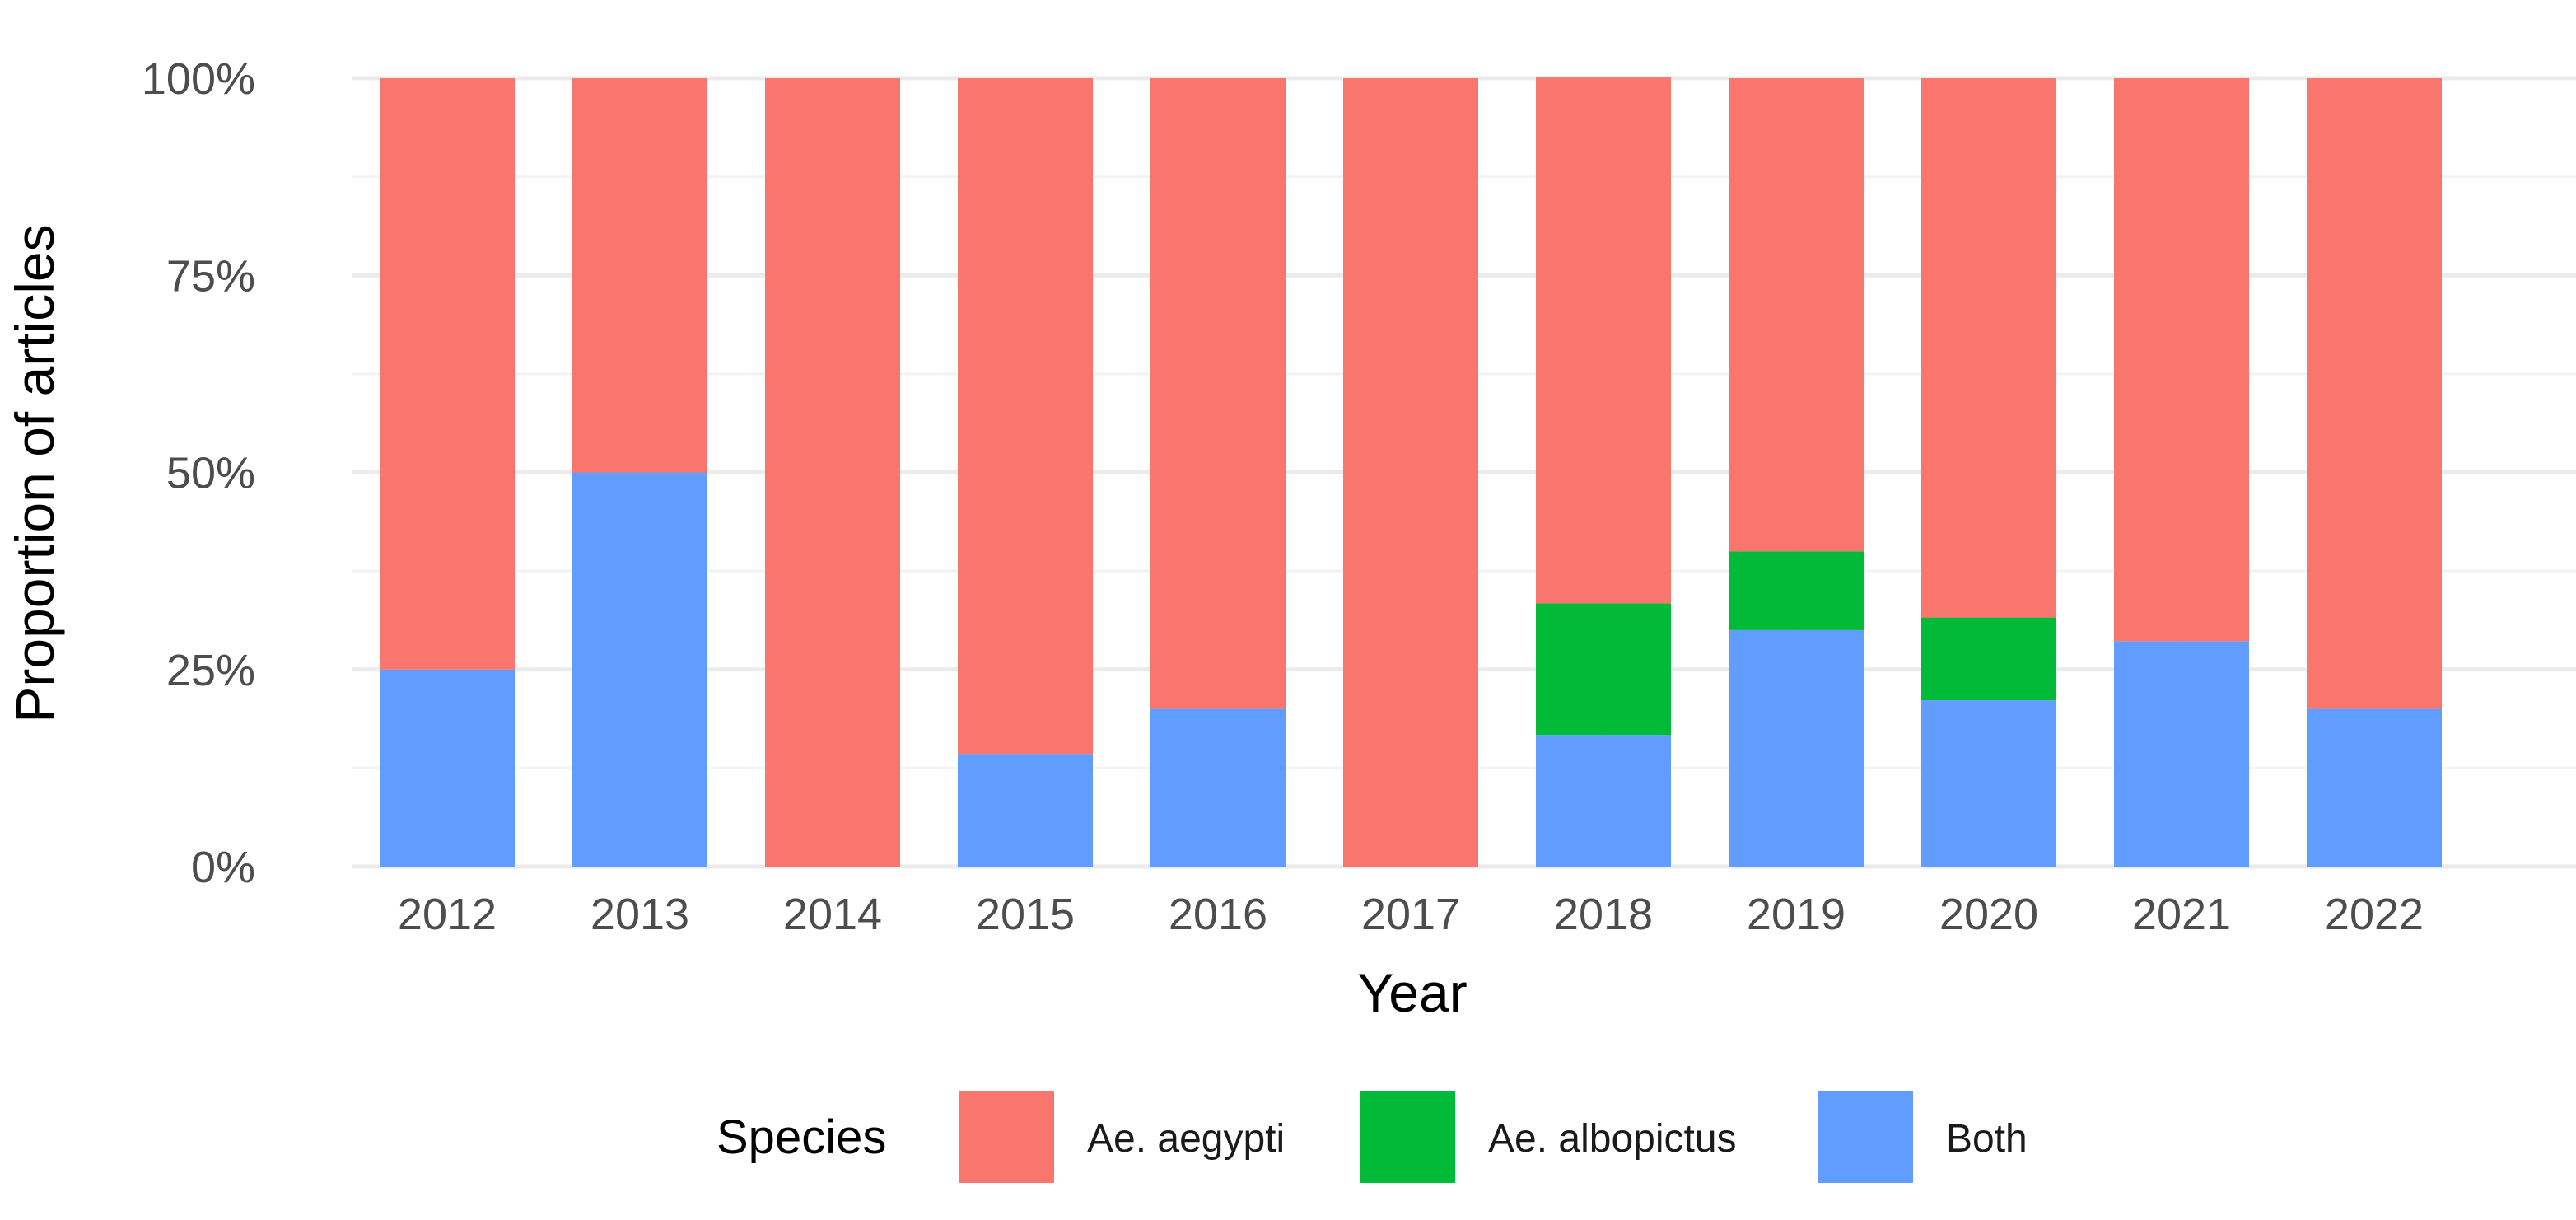 Image resolution: width=2576 pixels, height=1220 pixels. What do you see at coordinates (1603, 801) in the screenshot?
I see `bar-2018-both` at bounding box center [1603, 801].